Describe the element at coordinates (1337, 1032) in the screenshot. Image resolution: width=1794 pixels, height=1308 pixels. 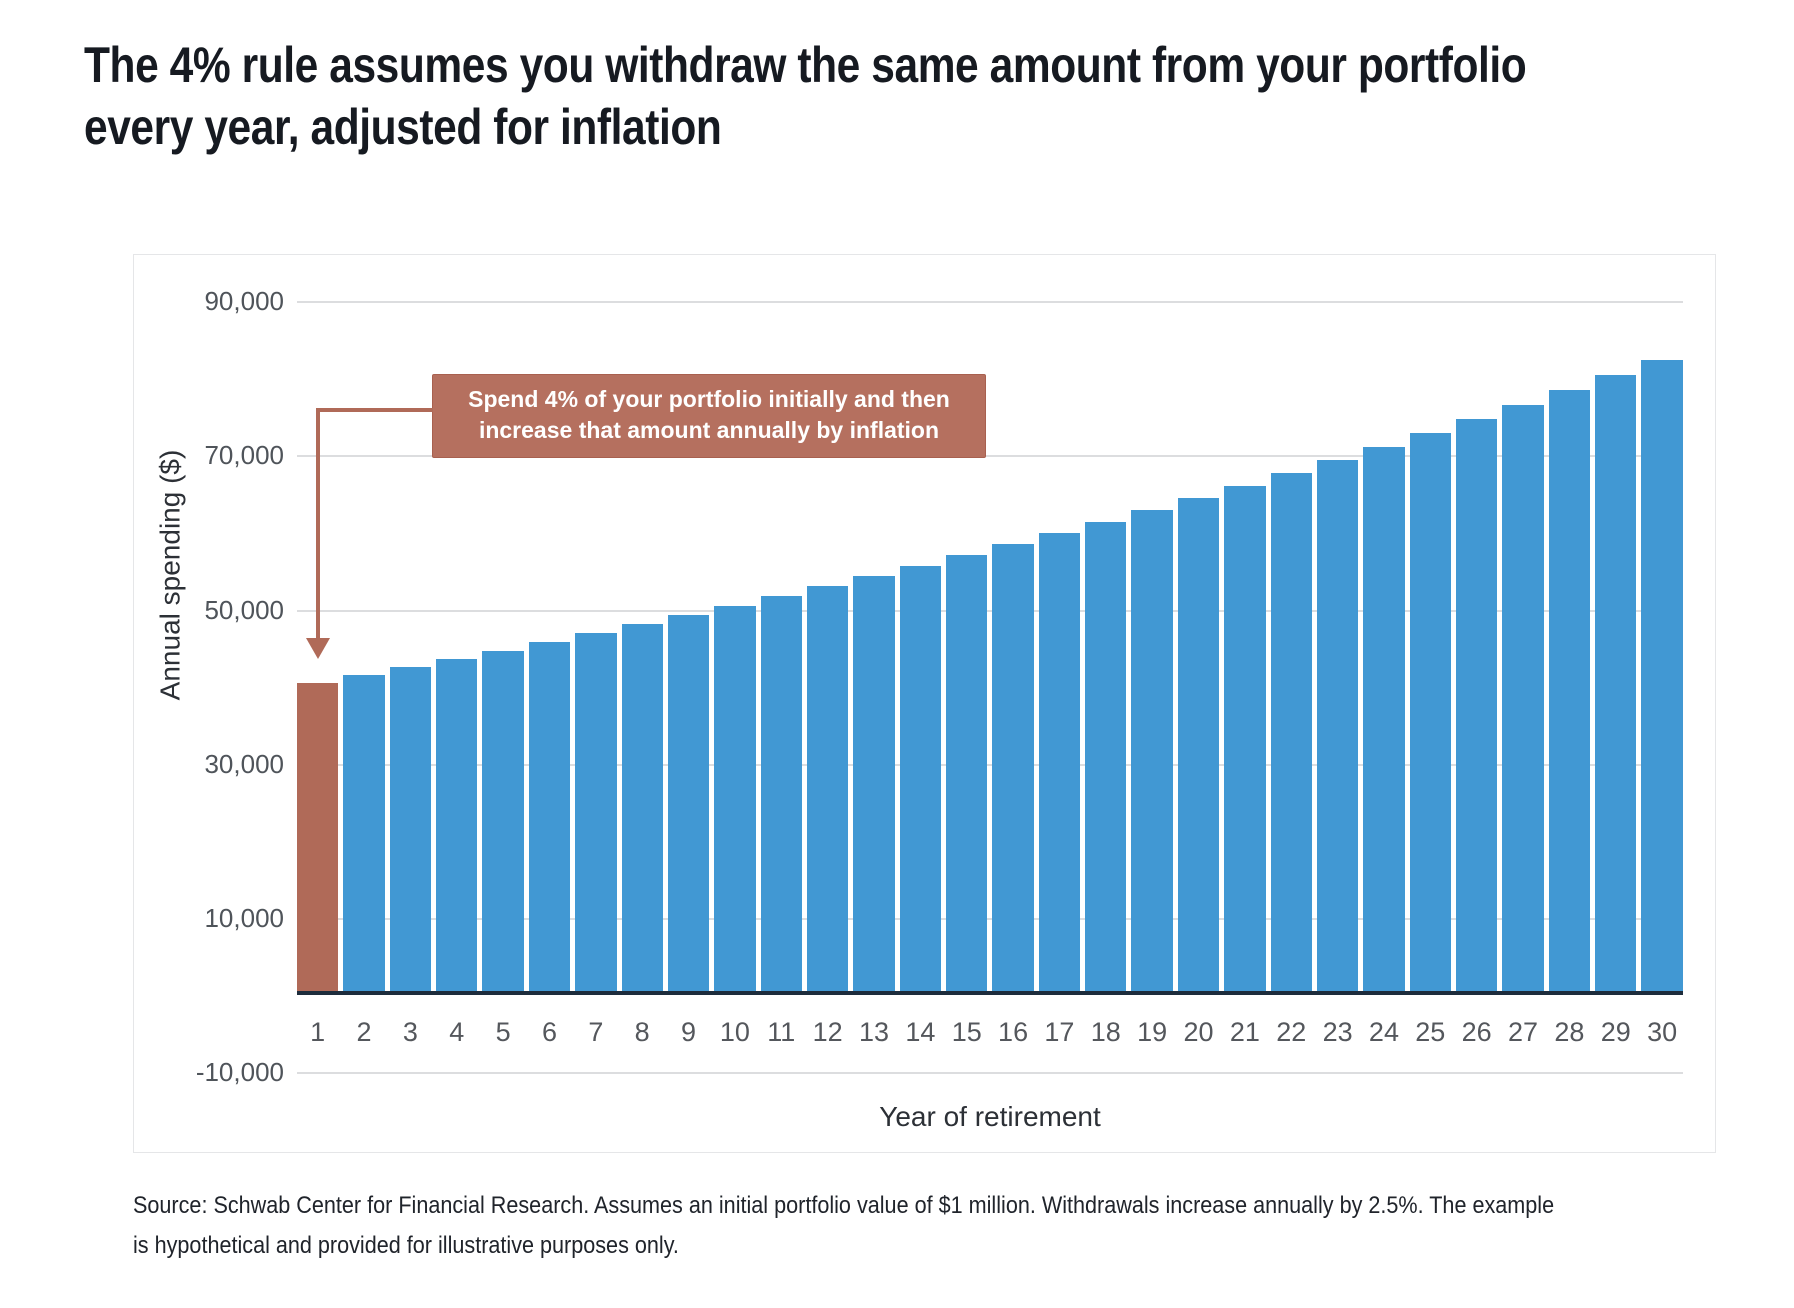
I see `x-tick-label-23: 23` at that location.